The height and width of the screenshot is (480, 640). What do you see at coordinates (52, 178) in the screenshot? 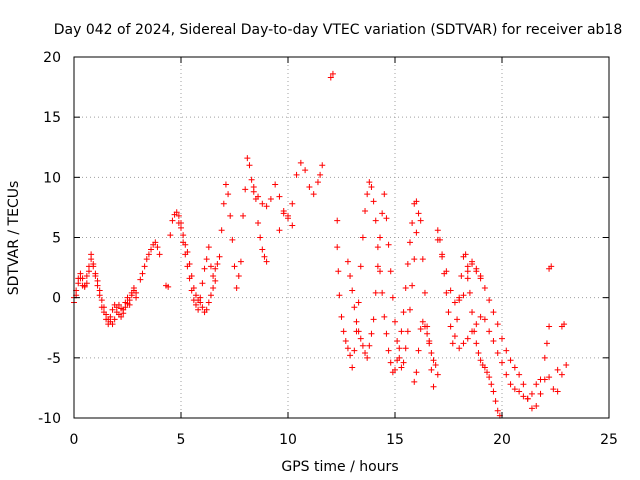
I see `y-tick-label: 10` at bounding box center [52, 178].